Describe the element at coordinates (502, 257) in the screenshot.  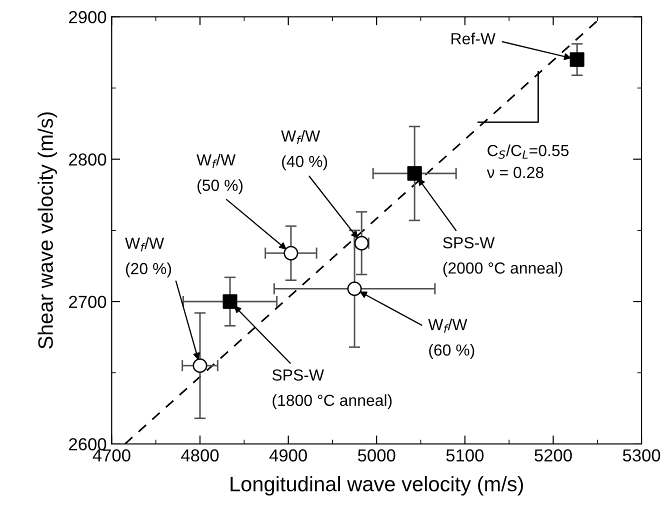
I see `annotation: SPS-W (2000 °C anneal)` at that location.